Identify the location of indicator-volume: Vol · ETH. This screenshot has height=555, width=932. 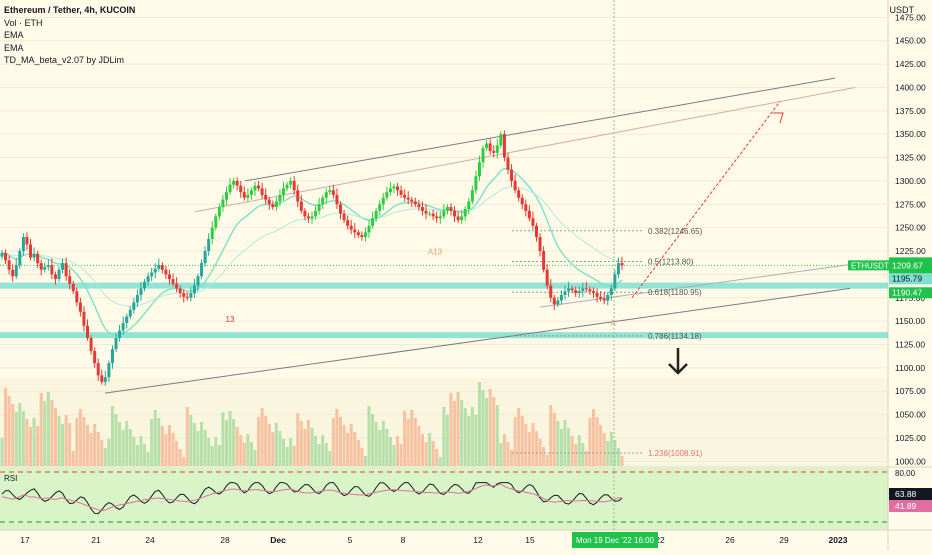
(23, 22).